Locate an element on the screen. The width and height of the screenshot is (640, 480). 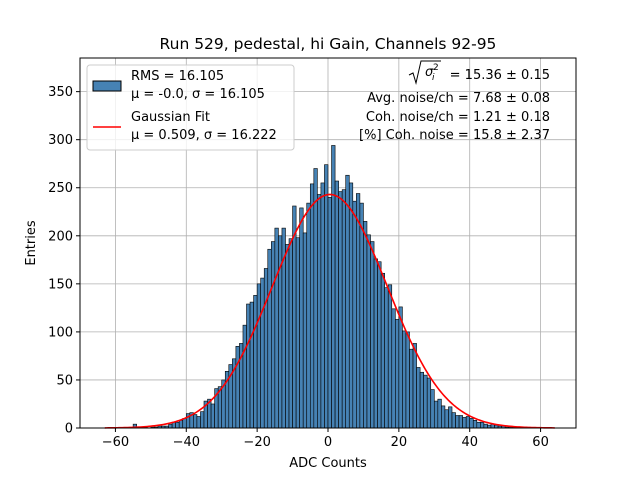
y-tick-label: 200 is located at coordinates (60, 236).